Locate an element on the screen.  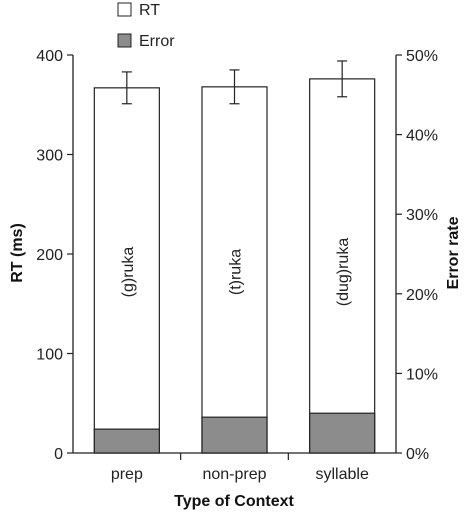
y-tick-label-right: 50% is located at coordinates (422, 56).